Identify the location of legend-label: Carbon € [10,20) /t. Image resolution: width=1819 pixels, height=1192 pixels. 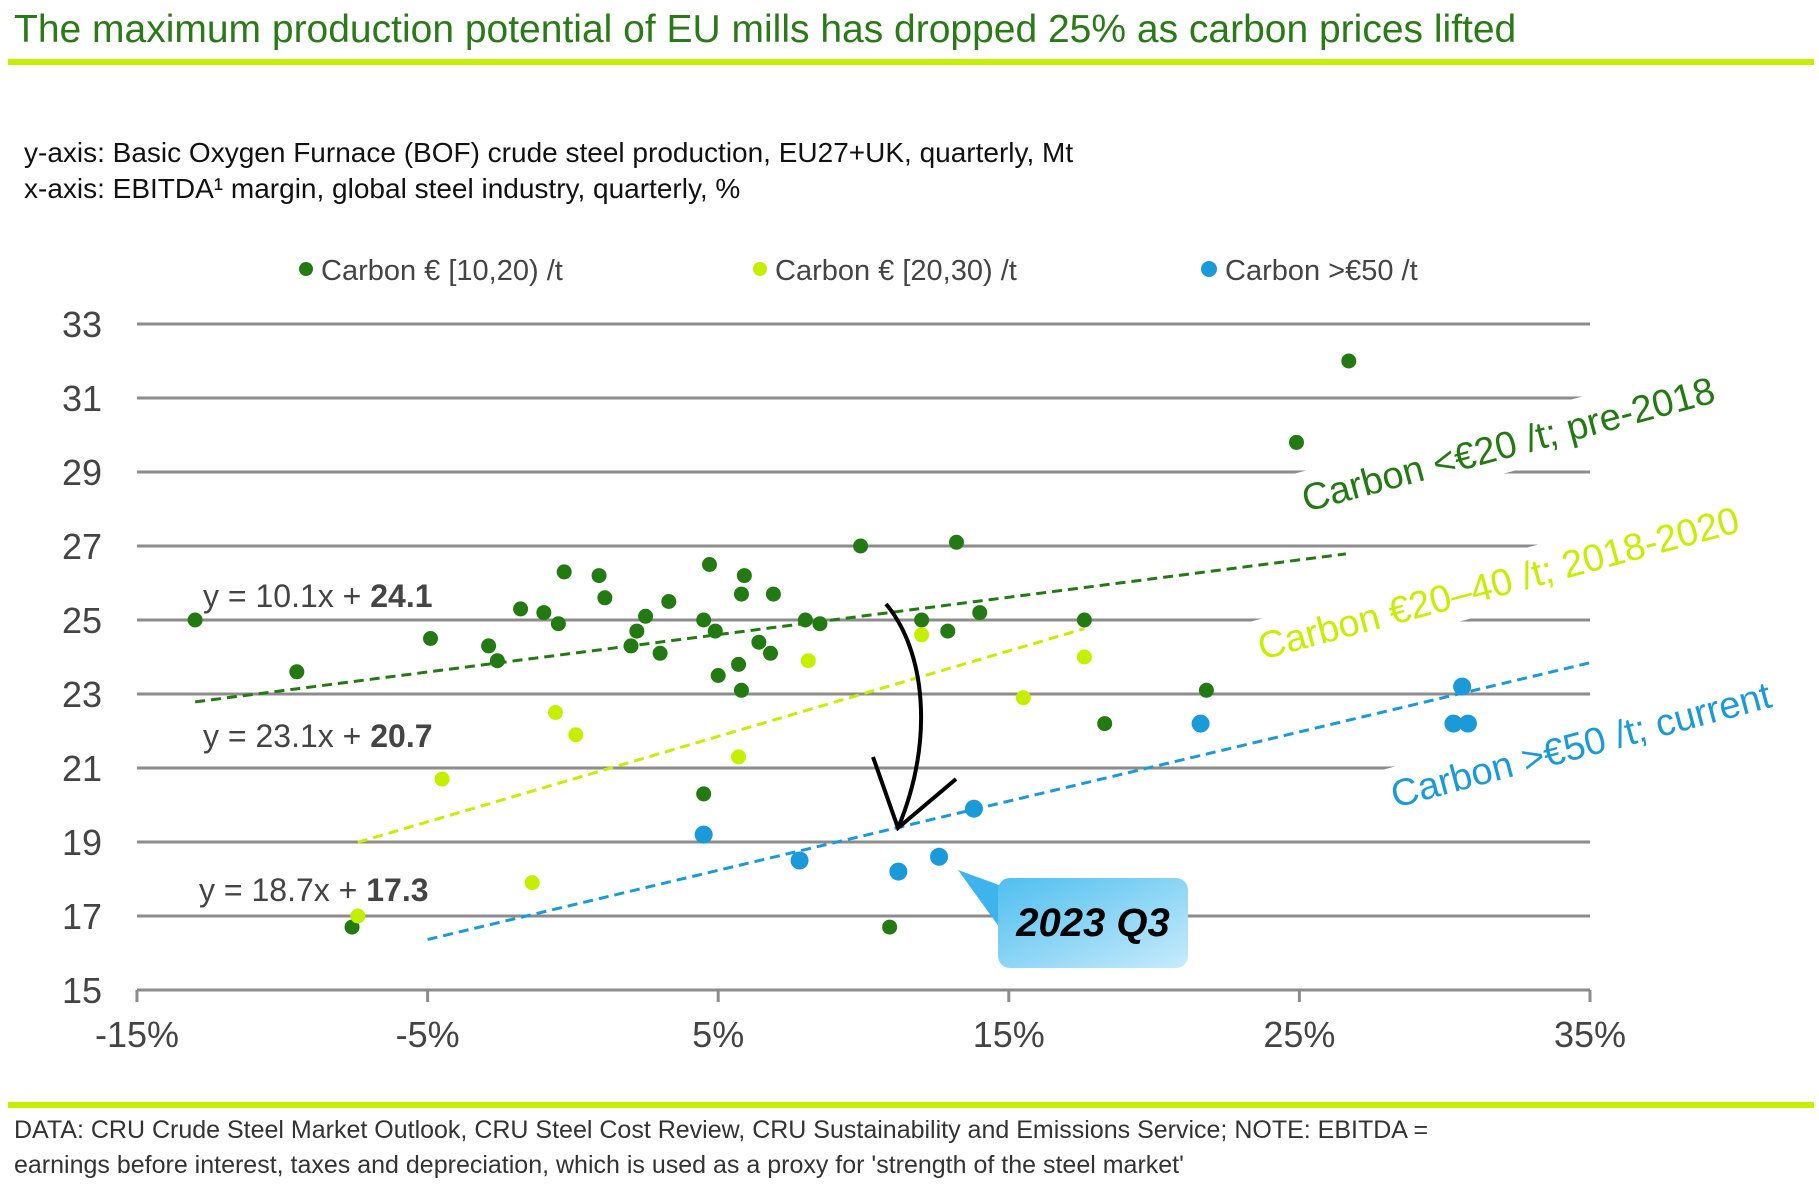
(442, 271).